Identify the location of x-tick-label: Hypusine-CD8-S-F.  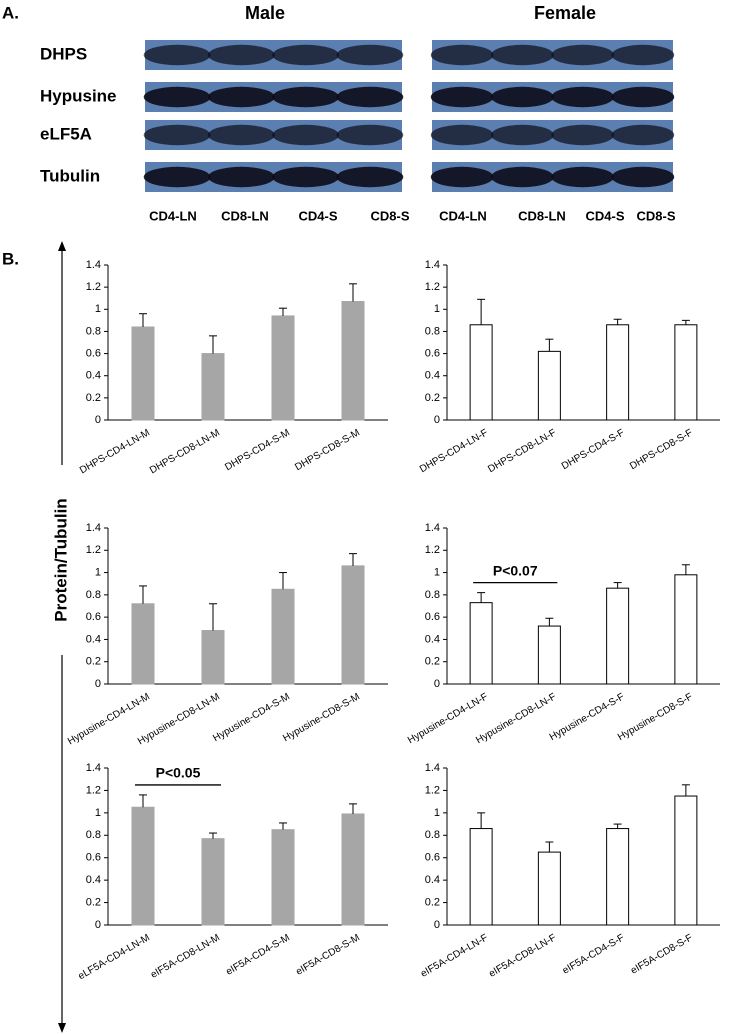
(655, 717).